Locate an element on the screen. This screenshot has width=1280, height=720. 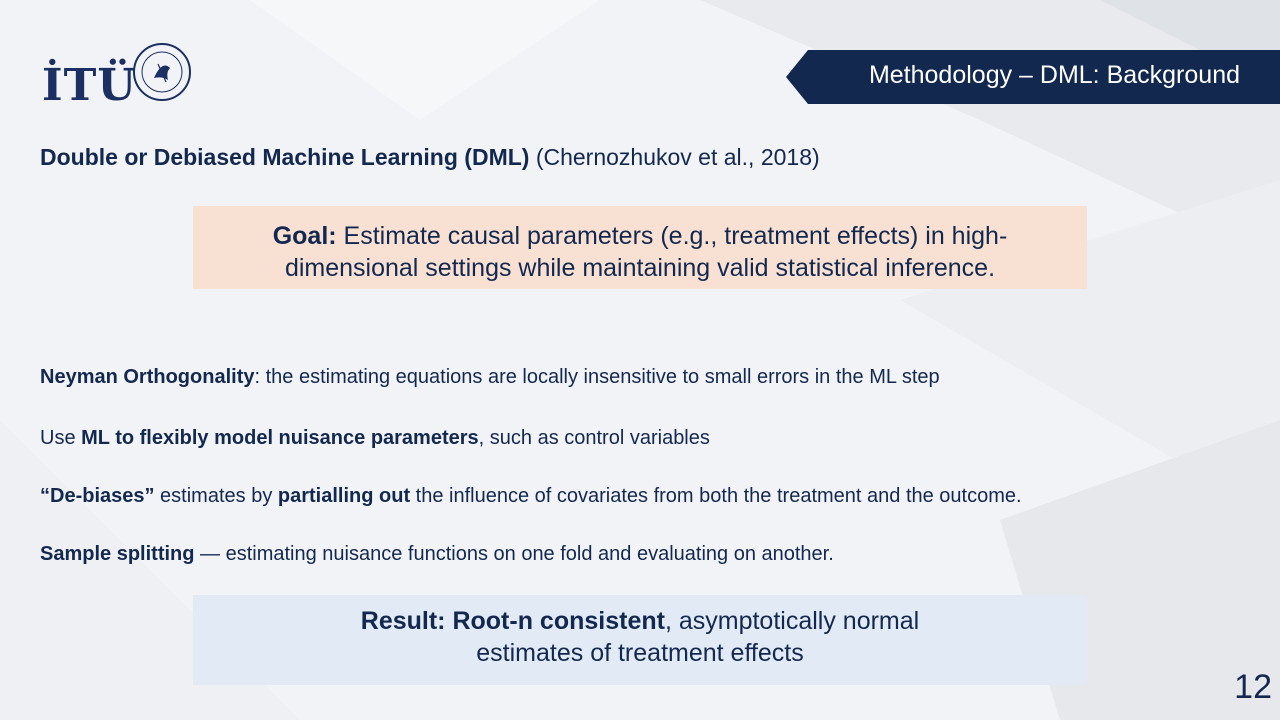
heading-citation: (Chernozhukov et al., 2018) is located at coordinates (674, 157).